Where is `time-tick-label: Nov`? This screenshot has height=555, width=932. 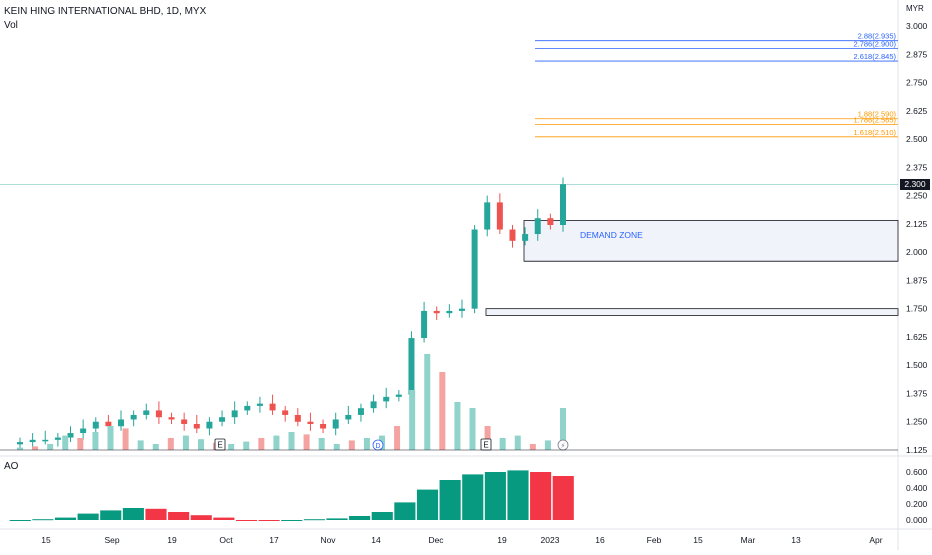 time-tick-label: Nov is located at coordinates (328, 540).